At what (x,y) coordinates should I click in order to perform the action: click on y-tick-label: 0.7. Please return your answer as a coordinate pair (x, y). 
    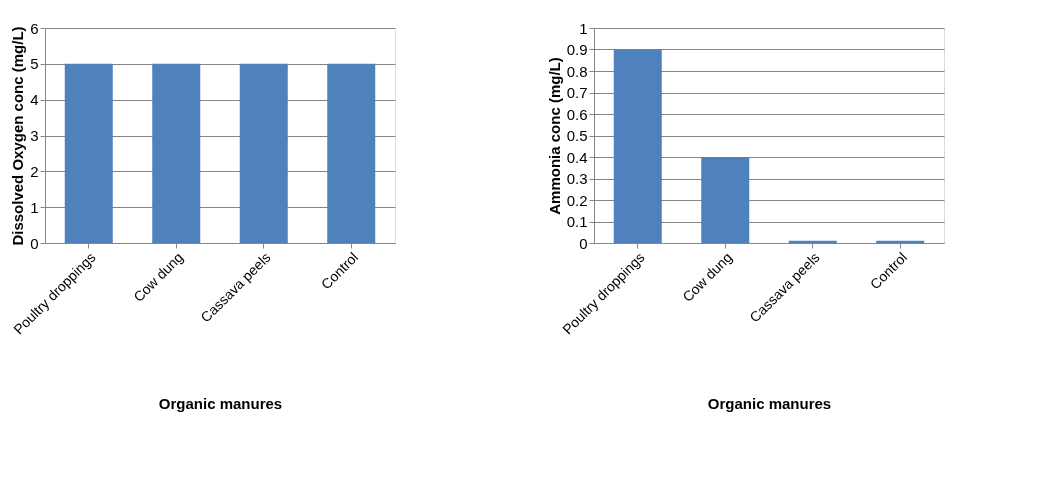
    Looking at the image, I should click on (577, 92).